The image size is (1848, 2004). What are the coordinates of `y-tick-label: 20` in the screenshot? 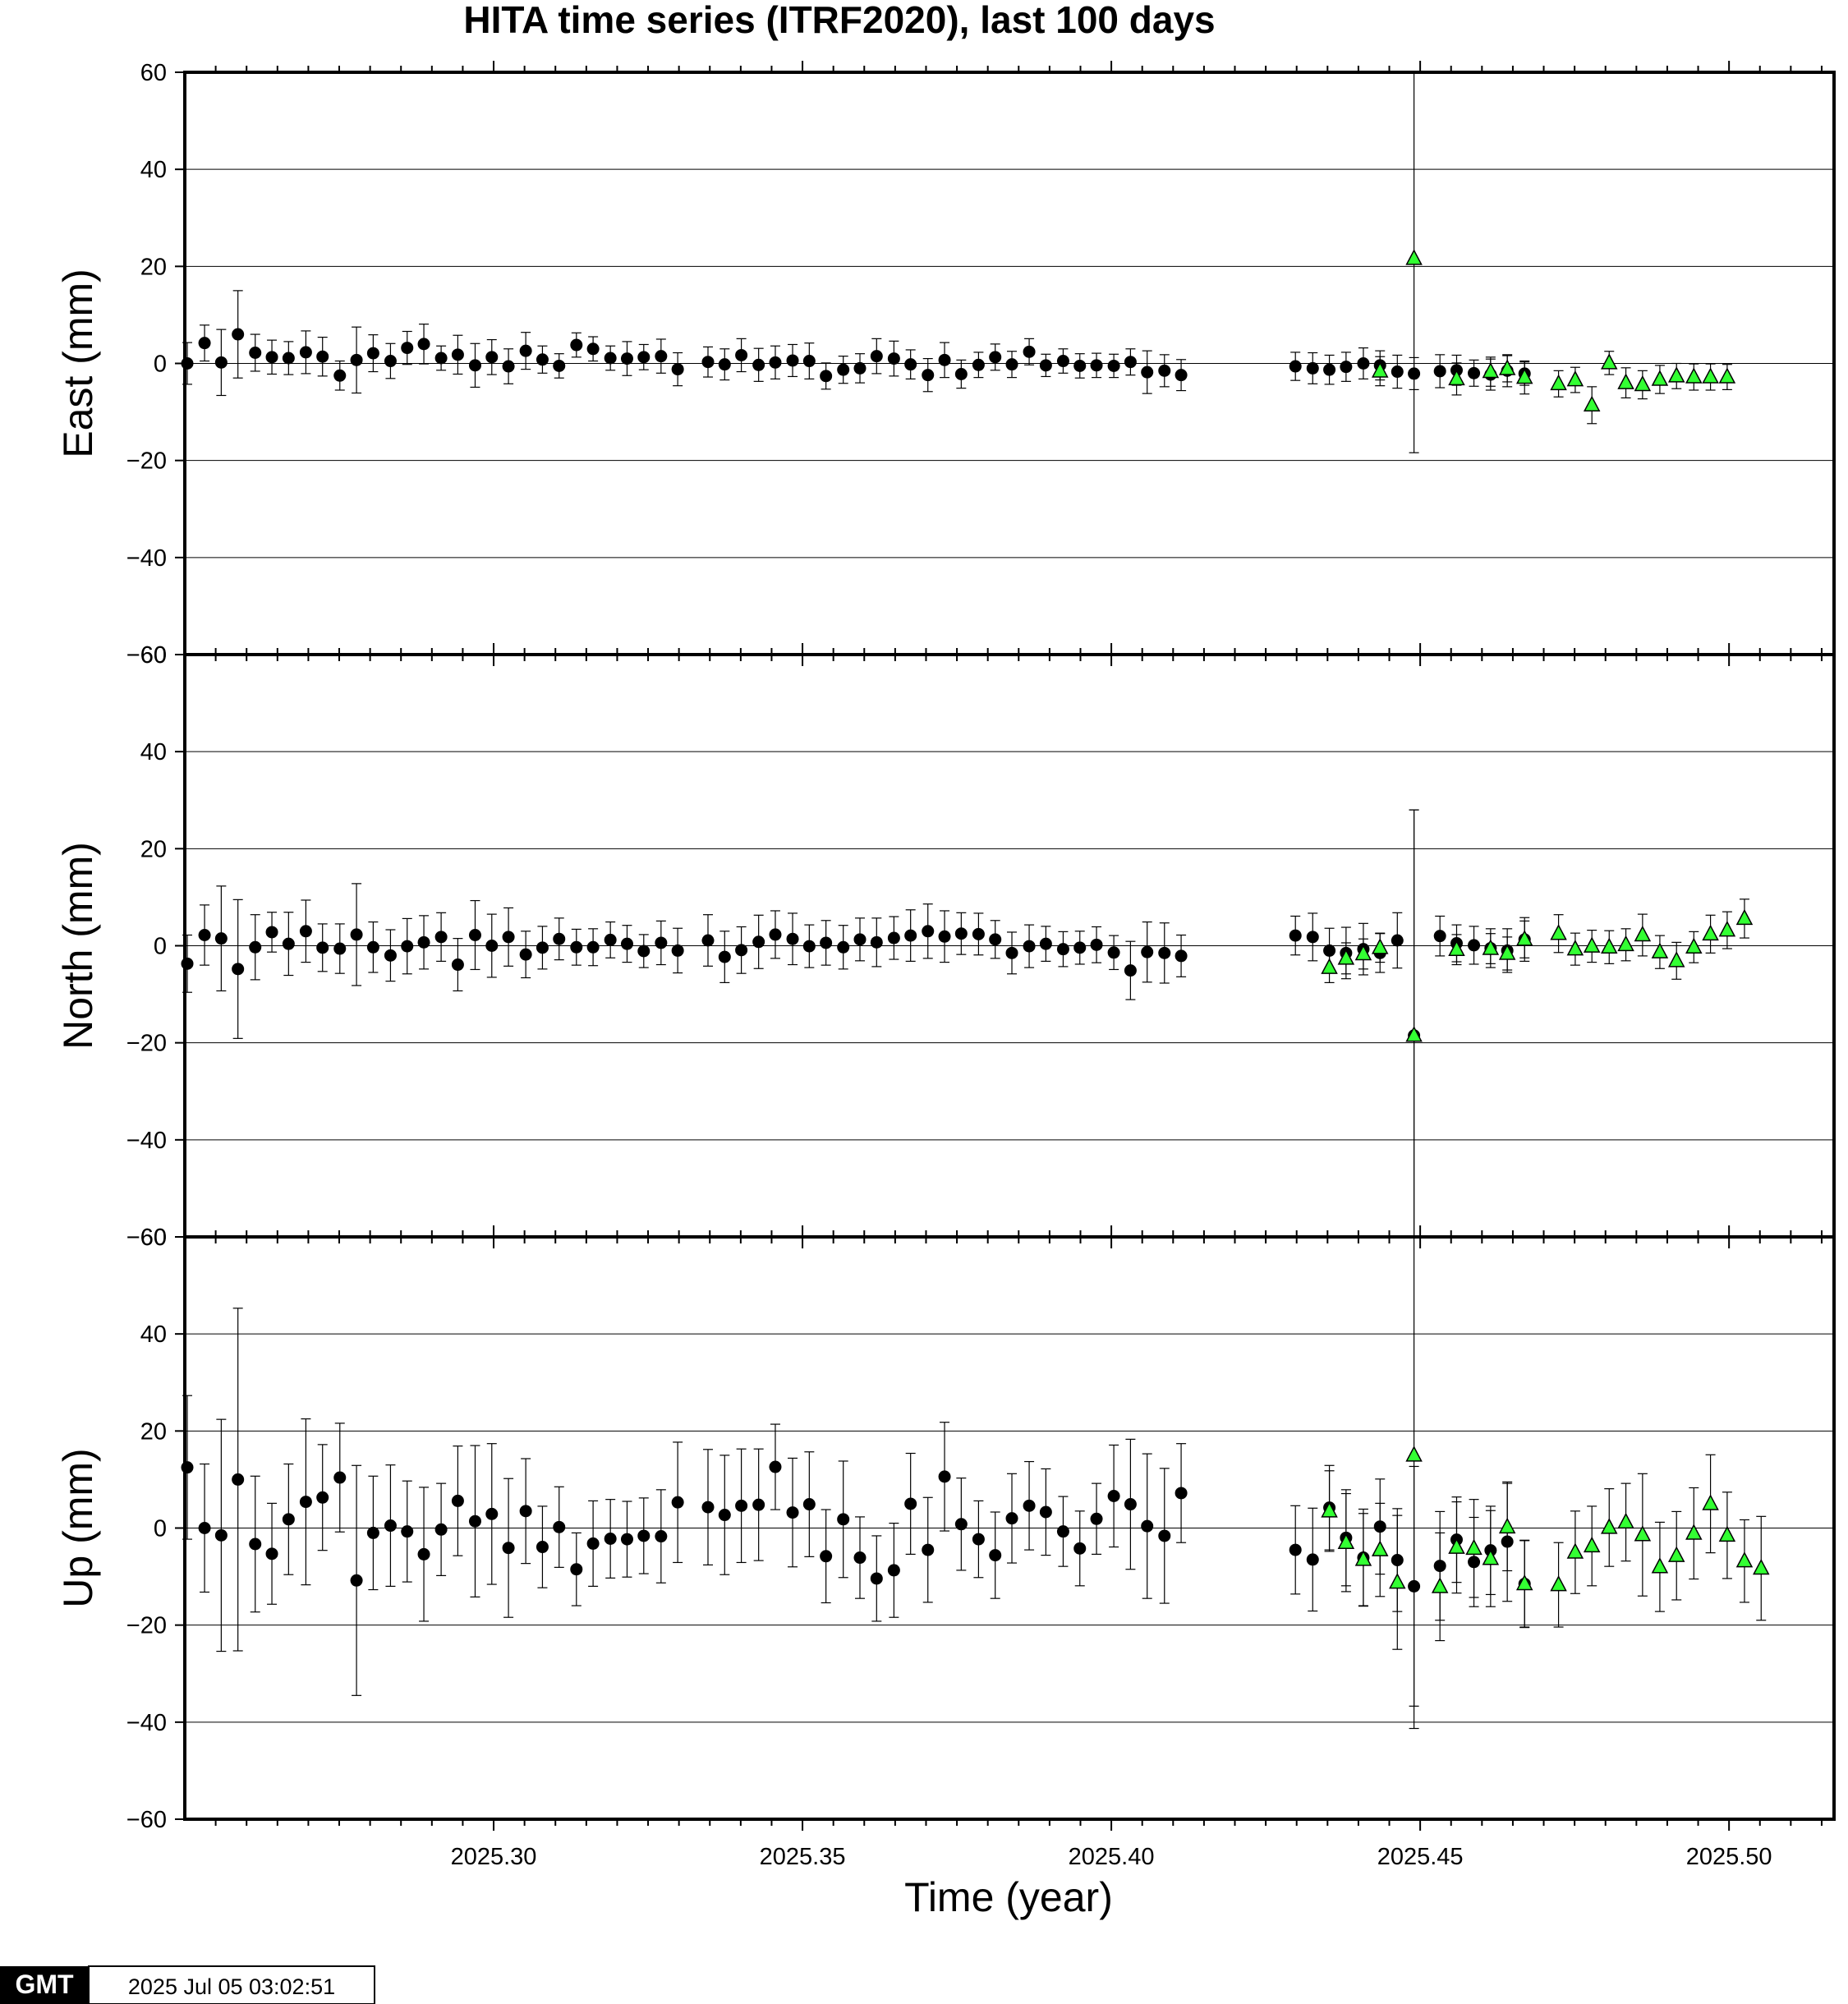 It's located at (153, 267).